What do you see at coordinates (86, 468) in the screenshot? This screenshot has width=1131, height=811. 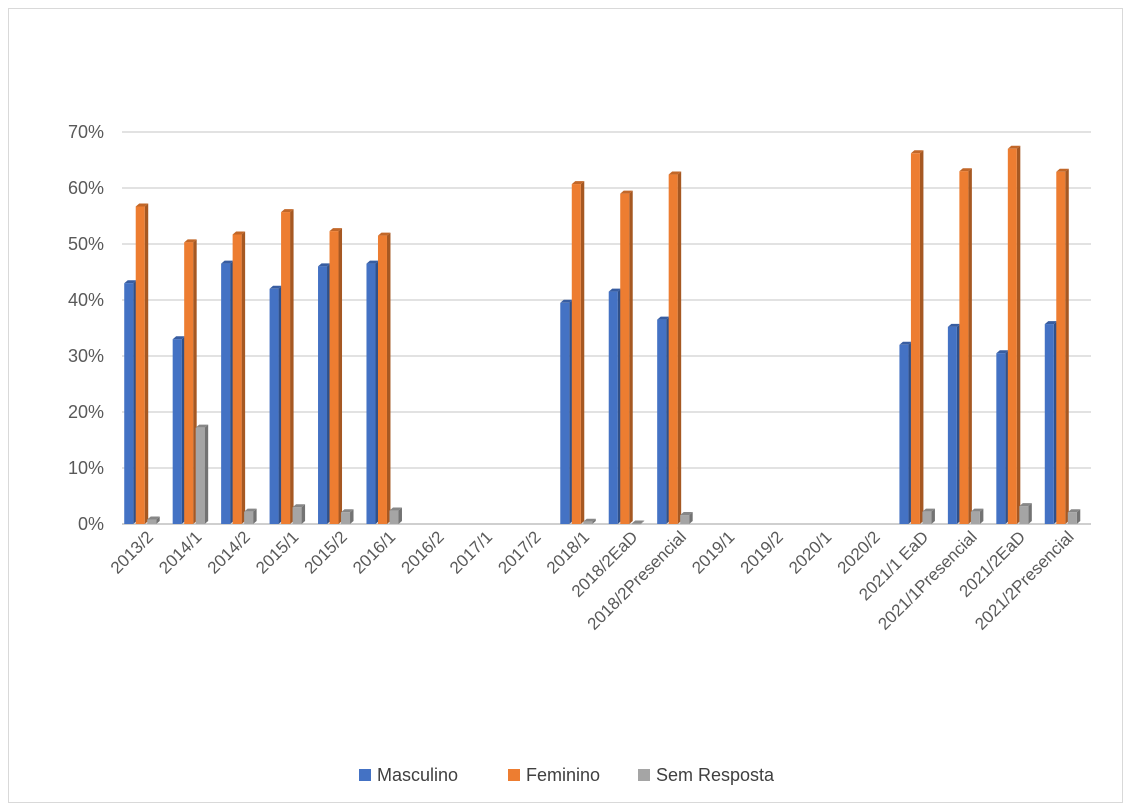 I see `y-tick-label: 10%` at bounding box center [86, 468].